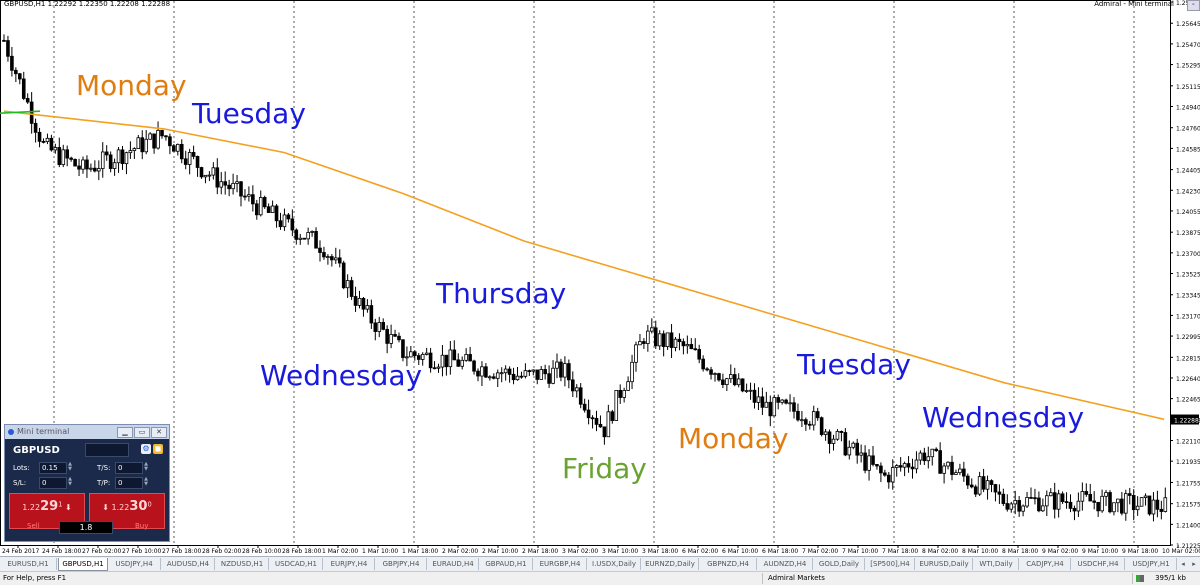 The height and width of the screenshot is (585, 1200). What do you see at coordinates (890, 564) in the screenshot?
I see `tab-sp500-h4: [SP500],H4` at bounding box center [890, 564].